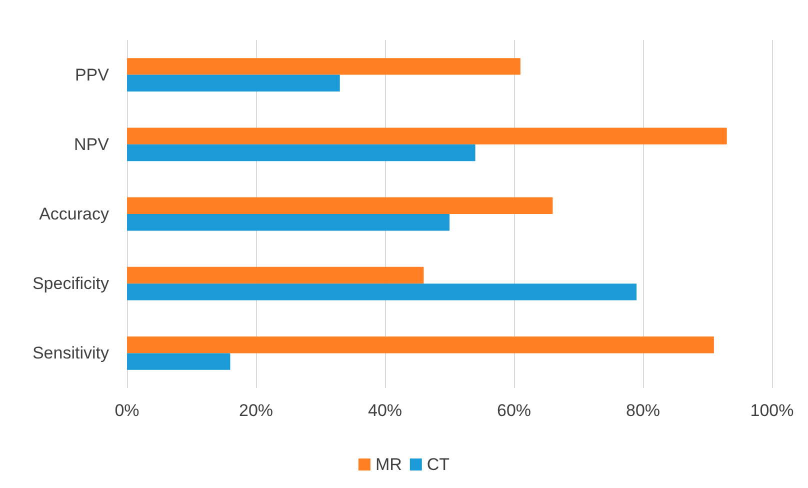 This screenshot has width=808, height=488. I want to click on x-tick-label: 20%, so click(256, 410).